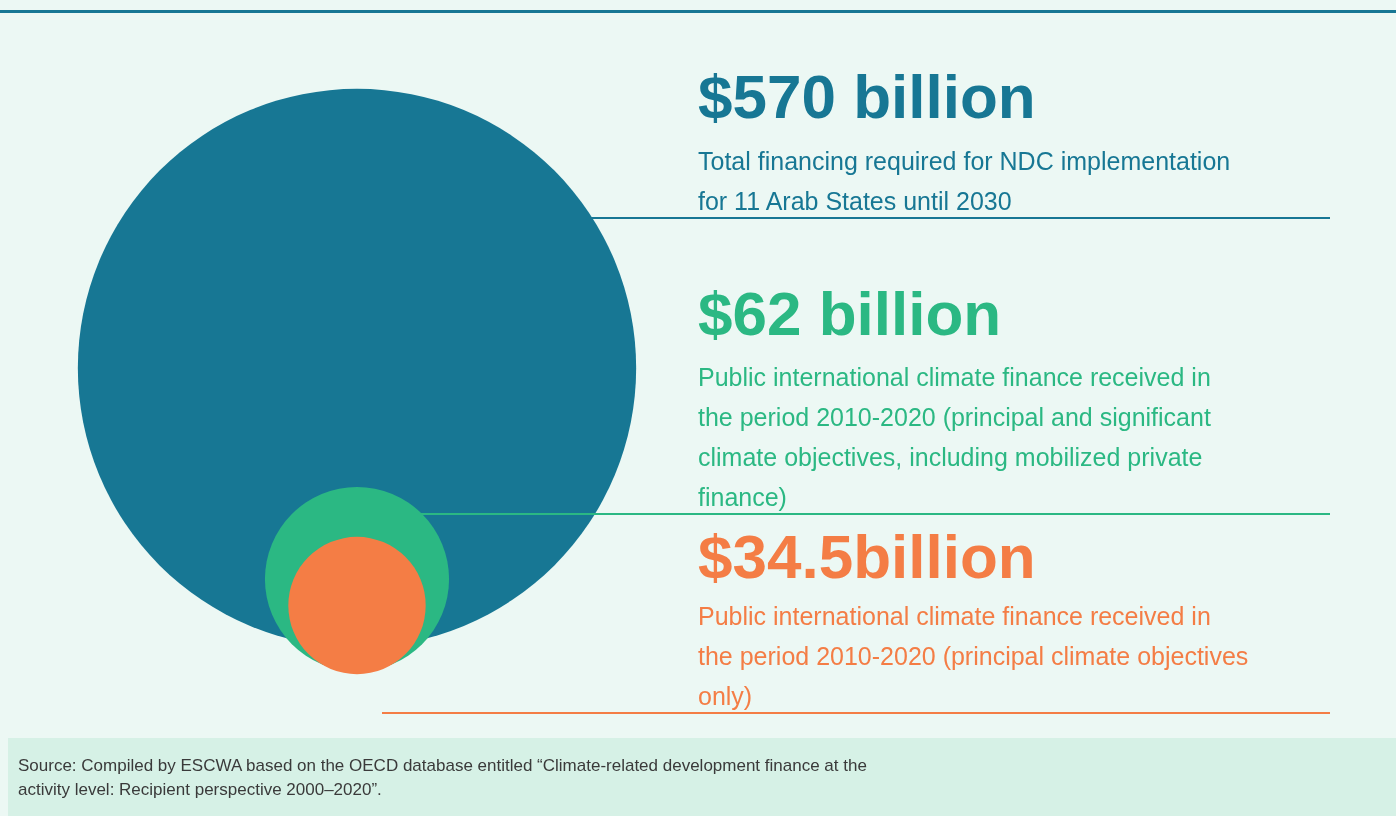 The width and height of the screenshot is (1396, 816). What do you see at coordinates (850, 313) in the screenshot?
I see `data-label: $62 billion` at bounding box center [850, 313].